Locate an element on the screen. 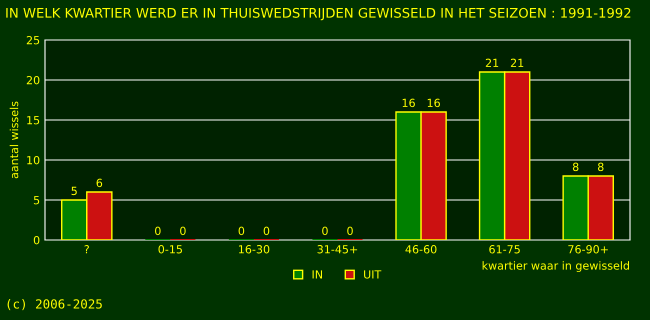  data-label: 5 is located at coordinates (74, 191).